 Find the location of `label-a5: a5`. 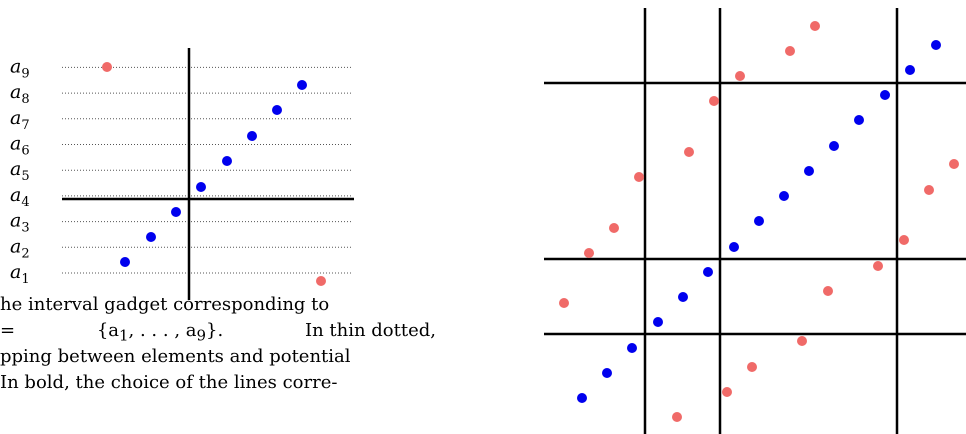

label-a5: a5 is located at coordinates (20, 171).